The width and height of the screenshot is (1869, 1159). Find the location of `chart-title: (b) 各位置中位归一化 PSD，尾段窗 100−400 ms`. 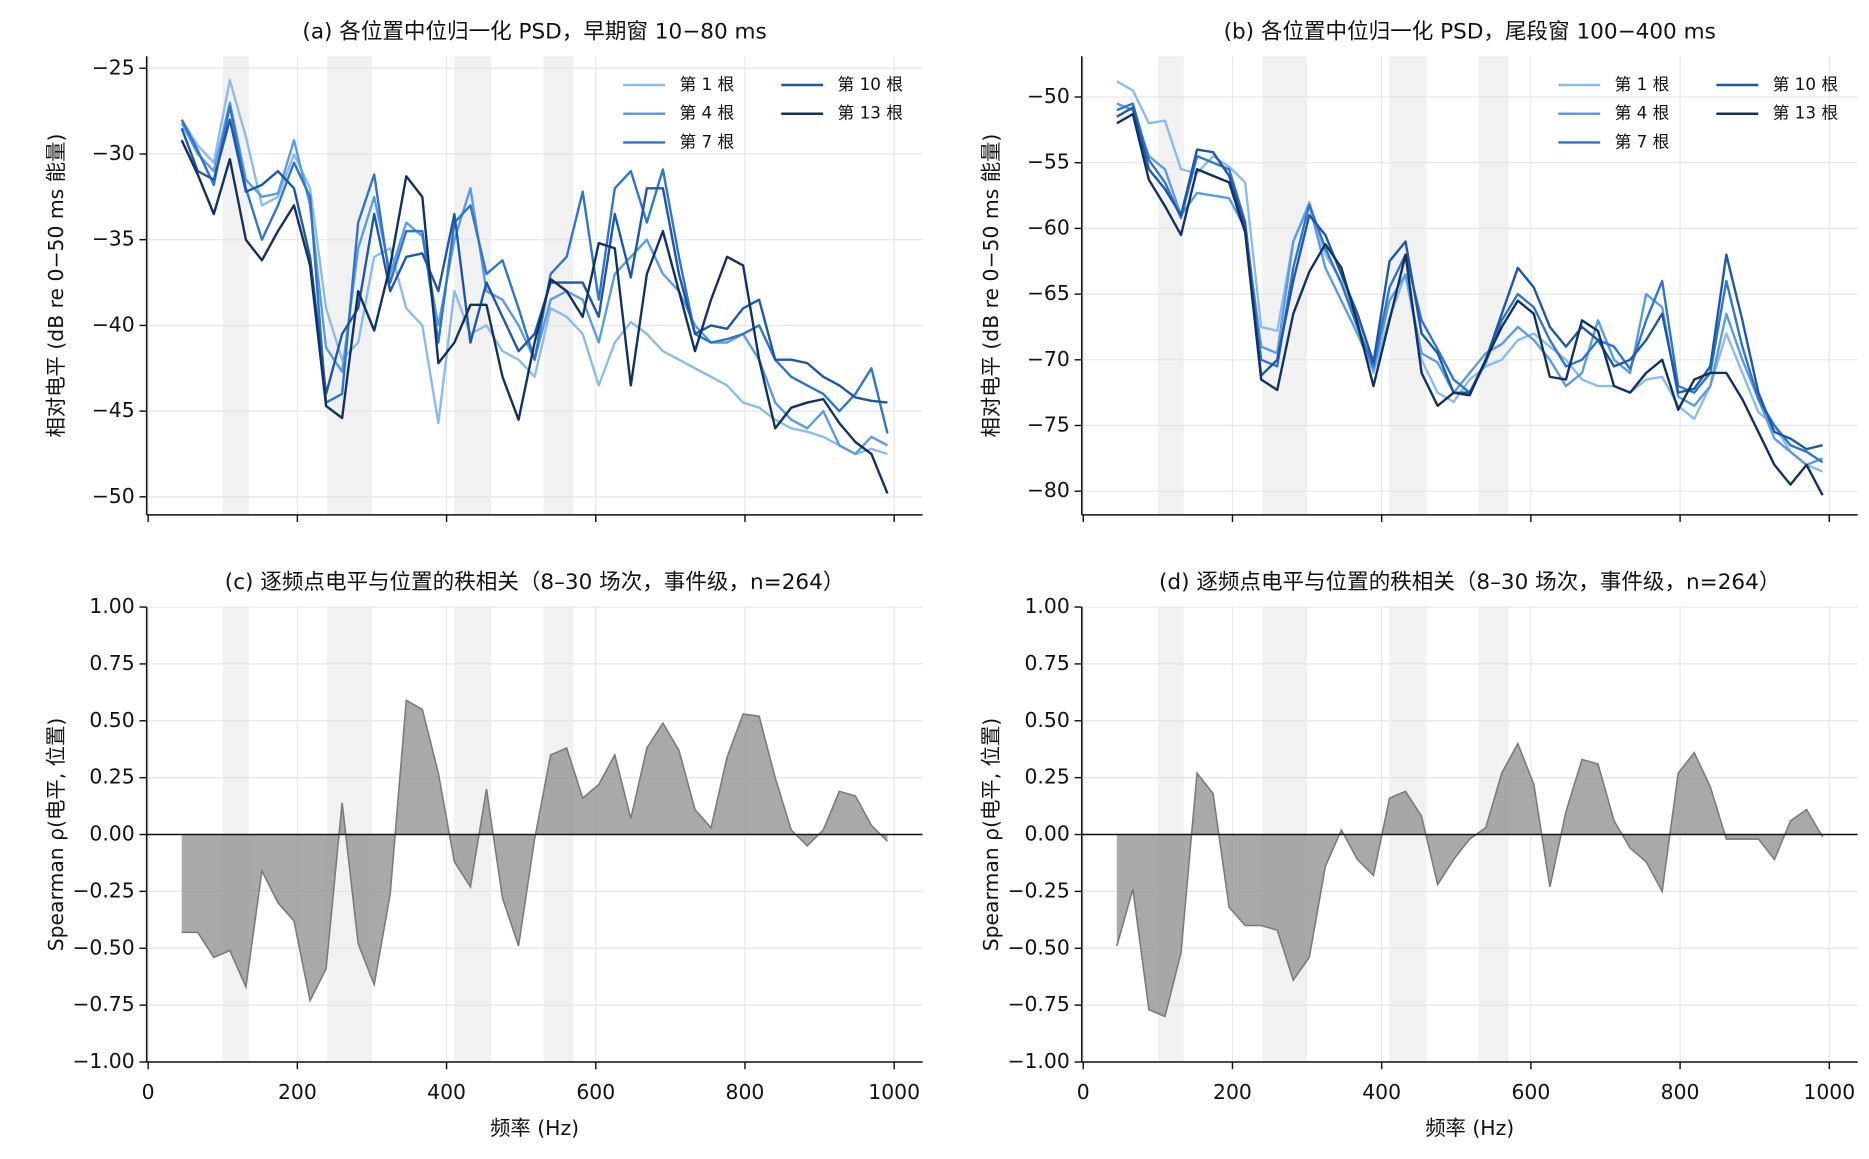

chart-title: (b) 各位置中位归一化 PSD，尾段窗 100−400 ms is located at coordinates (1470, 31).